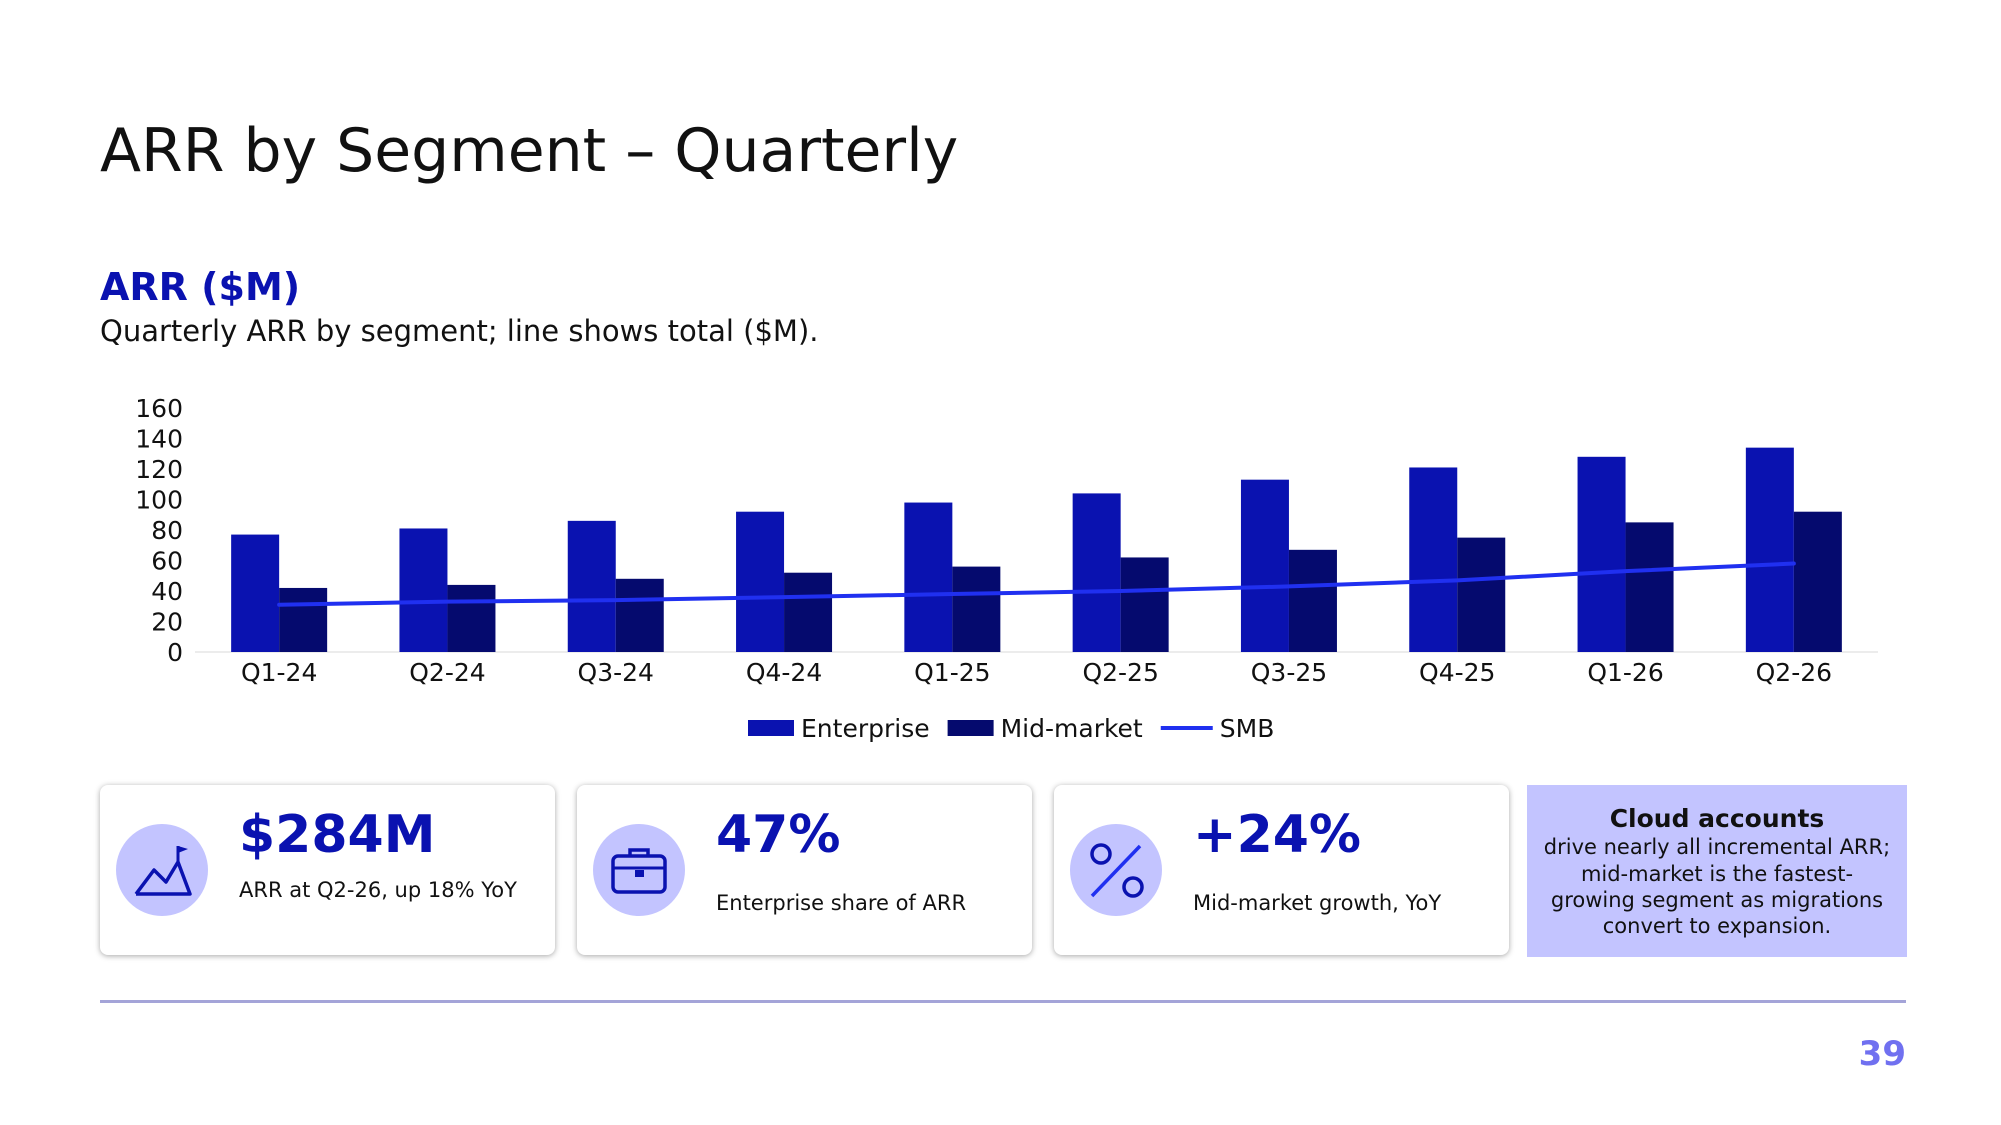 The height and width of the screenshot is (1125, 2001). Describe the element at coordinates (1277, 835) in the screenshot. I see `kpi-value: +24%` at that location.